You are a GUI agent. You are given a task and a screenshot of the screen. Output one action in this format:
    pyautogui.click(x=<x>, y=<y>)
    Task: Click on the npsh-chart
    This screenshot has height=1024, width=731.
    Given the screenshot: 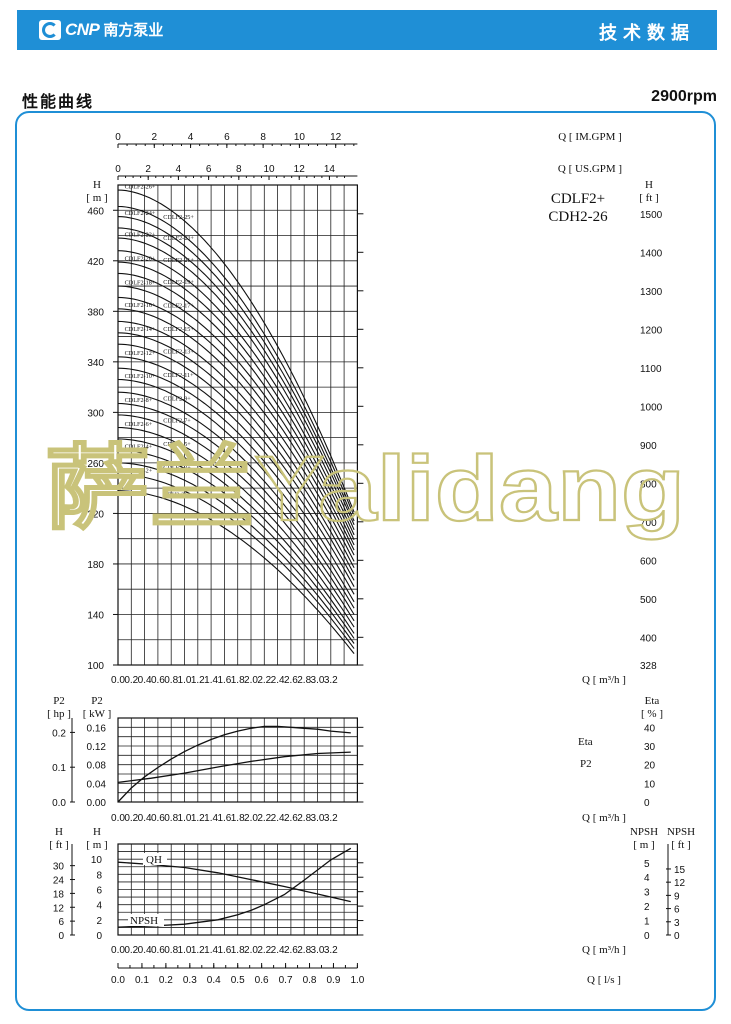 What is the action you would take?
    pyautogui.click(x=370, y=906)
    